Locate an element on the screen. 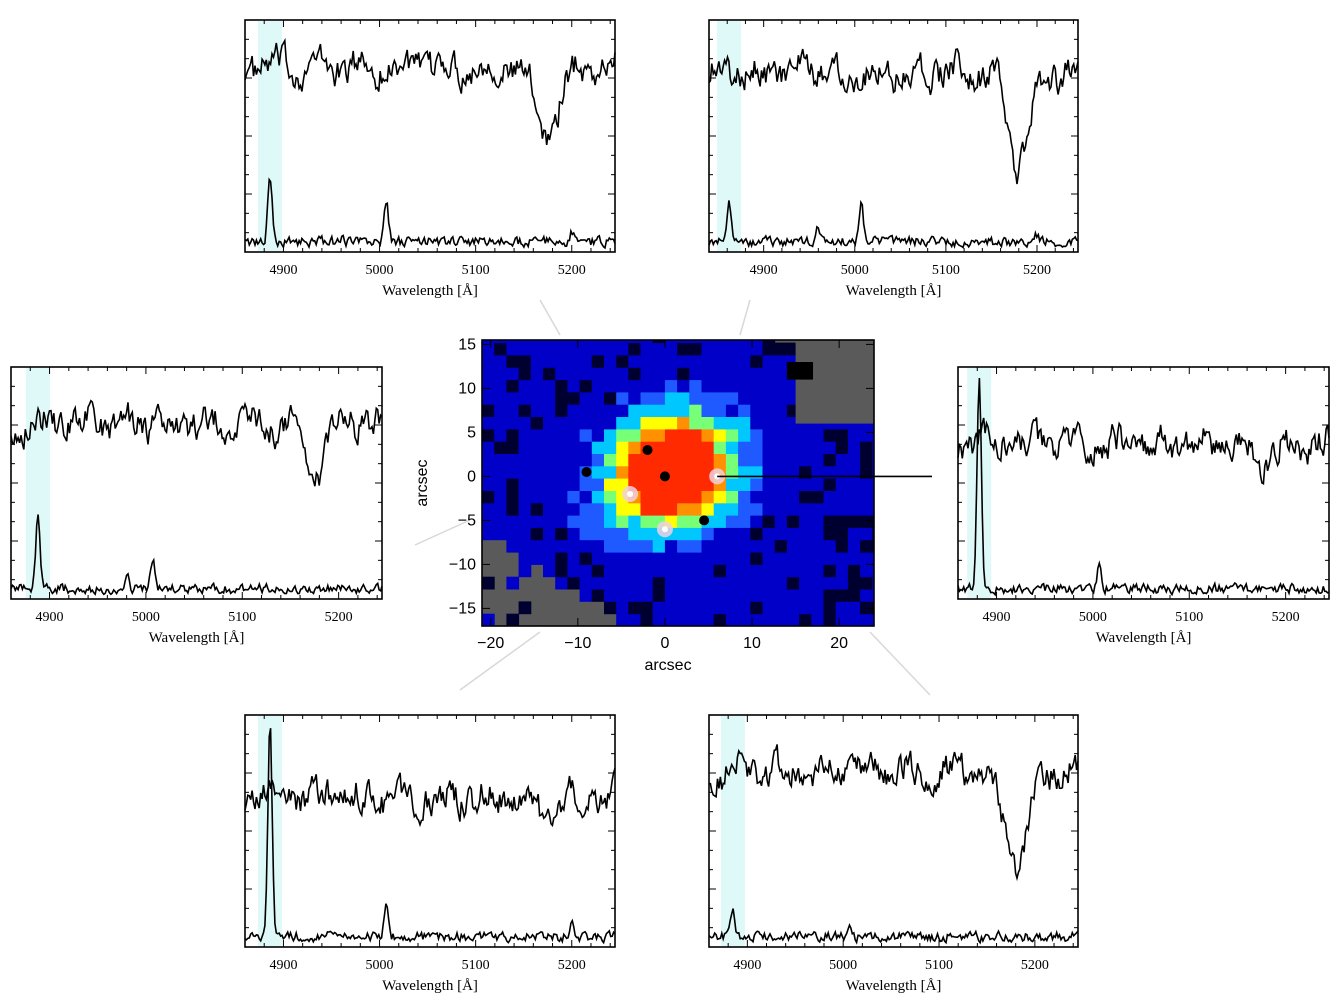 The height and width of the screenshot is (1001, 1343). map-x-tick-label: −20 is located at coordinates (490, 643).